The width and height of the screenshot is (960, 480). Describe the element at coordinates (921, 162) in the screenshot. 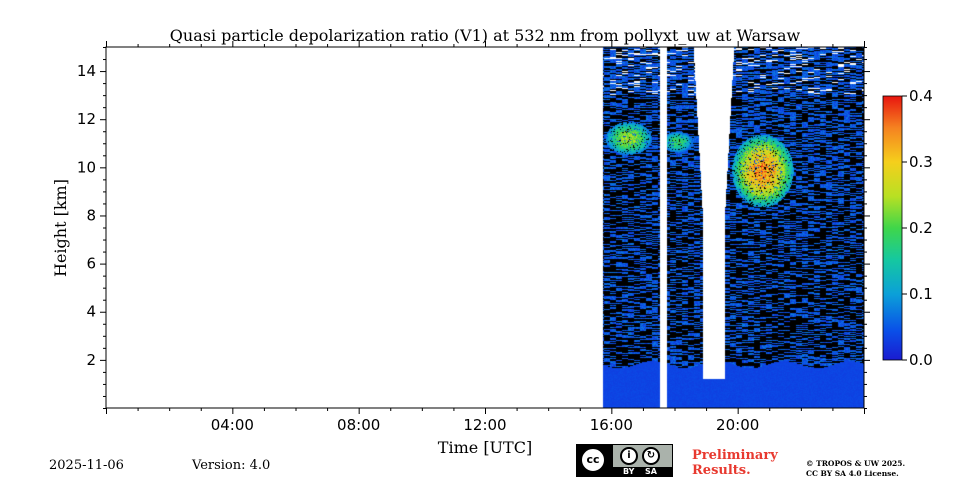

I see `colorbar-tick-label: 0.3` at that location.